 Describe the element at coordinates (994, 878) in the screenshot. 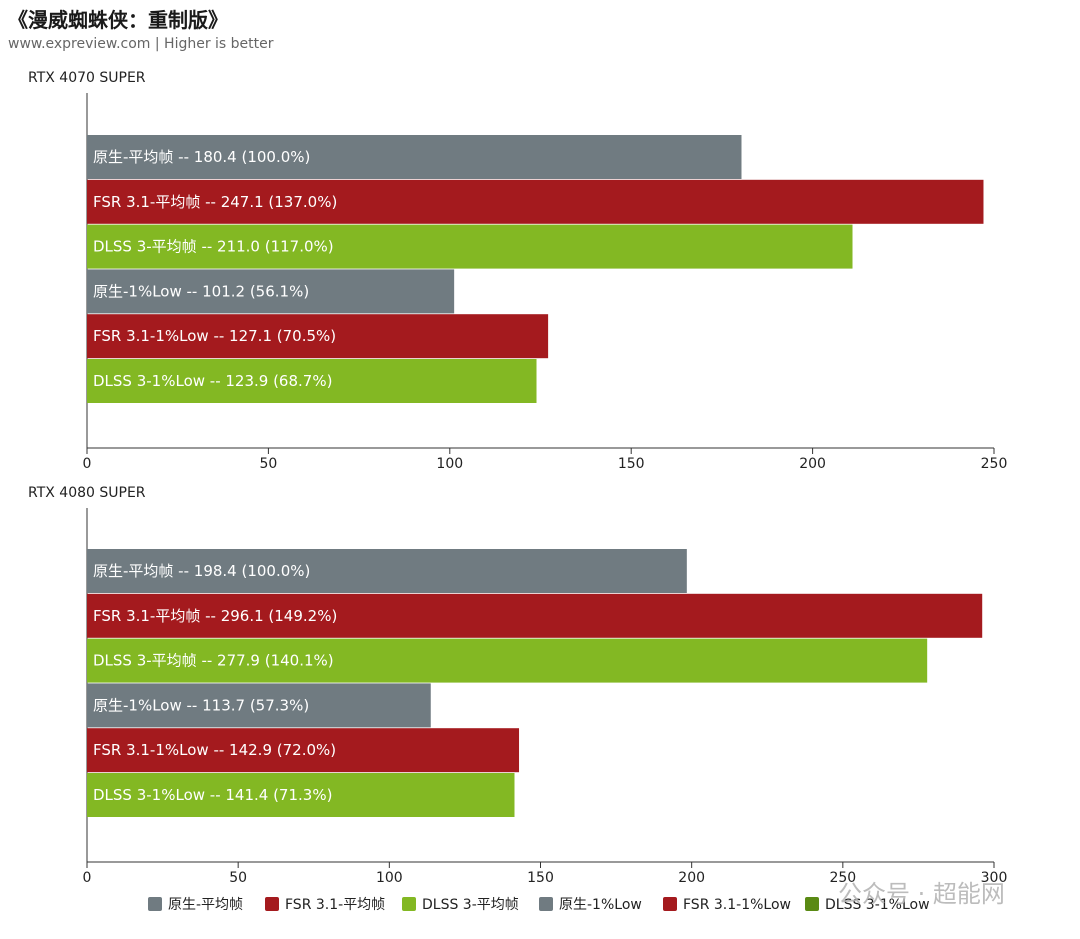

I see `x-tick-label: 300` at that location.